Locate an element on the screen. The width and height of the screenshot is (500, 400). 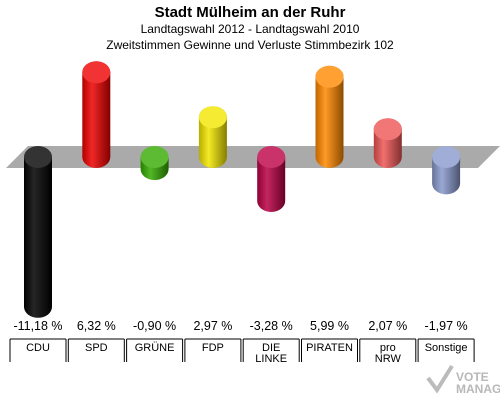
bar-sonstige is located at coordinates (446, 170).